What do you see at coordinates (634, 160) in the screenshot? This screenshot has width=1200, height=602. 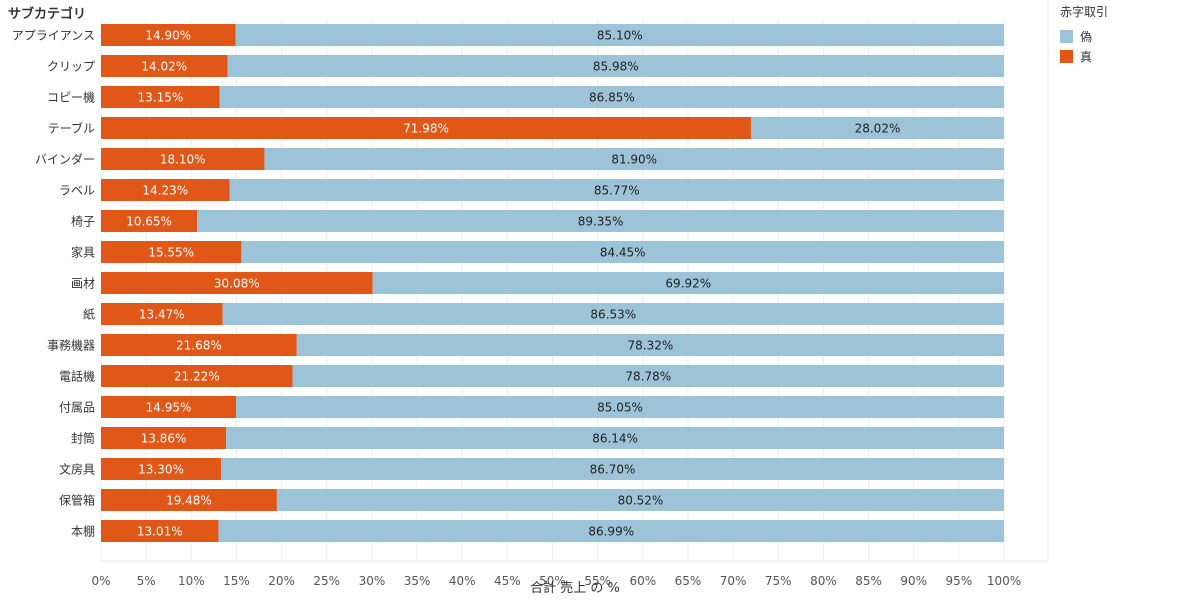 I see `data-label-false: 81.90%` at bounding box center [634, 160].